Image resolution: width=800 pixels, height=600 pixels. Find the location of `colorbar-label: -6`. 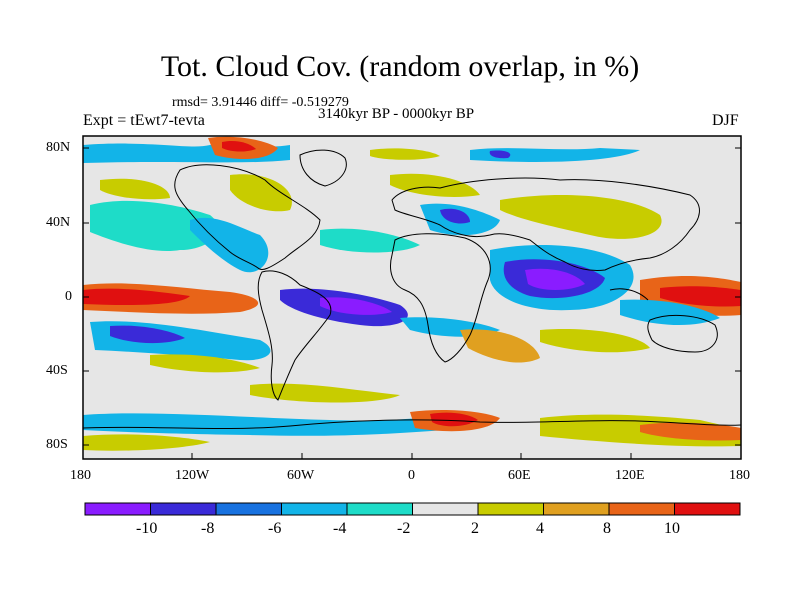

colorbar-label: -6 is located at coordinates (275, 528).